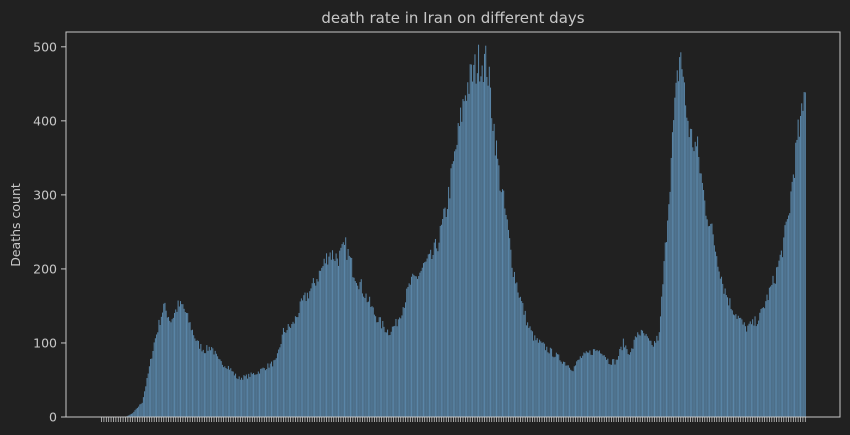  Describe the element at coordinates (49, 232) in the screenshot. I see `y-ticks-group: 0 100 200 300 400 500` at that location.